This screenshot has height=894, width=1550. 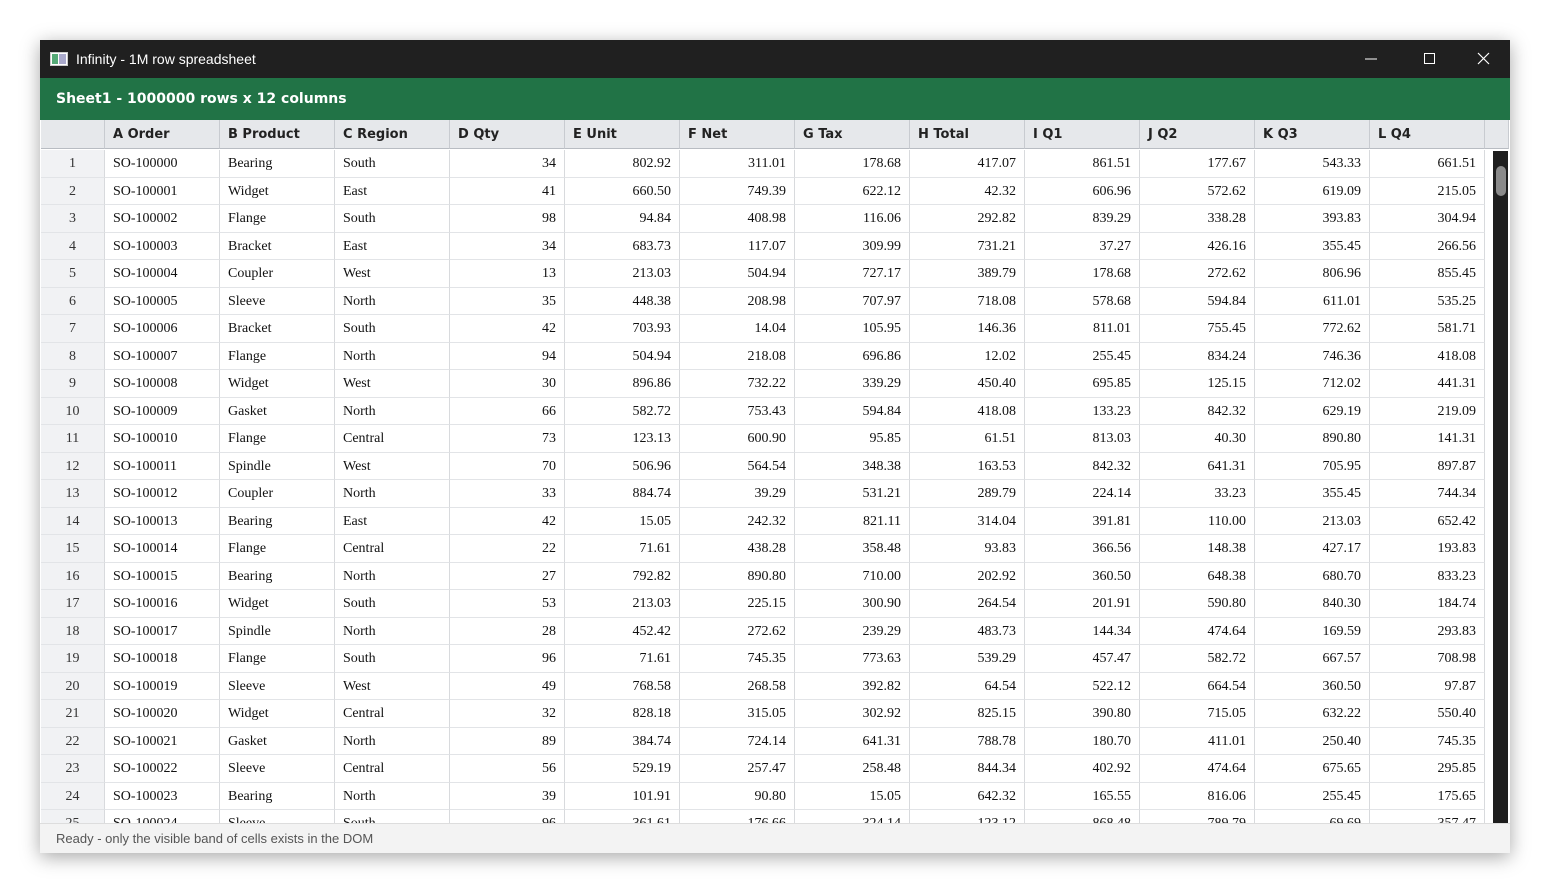 What do you see at coordinates (73, 549) in the screenshot?
I see `row-number: 15` at bounding box center [73, 549].